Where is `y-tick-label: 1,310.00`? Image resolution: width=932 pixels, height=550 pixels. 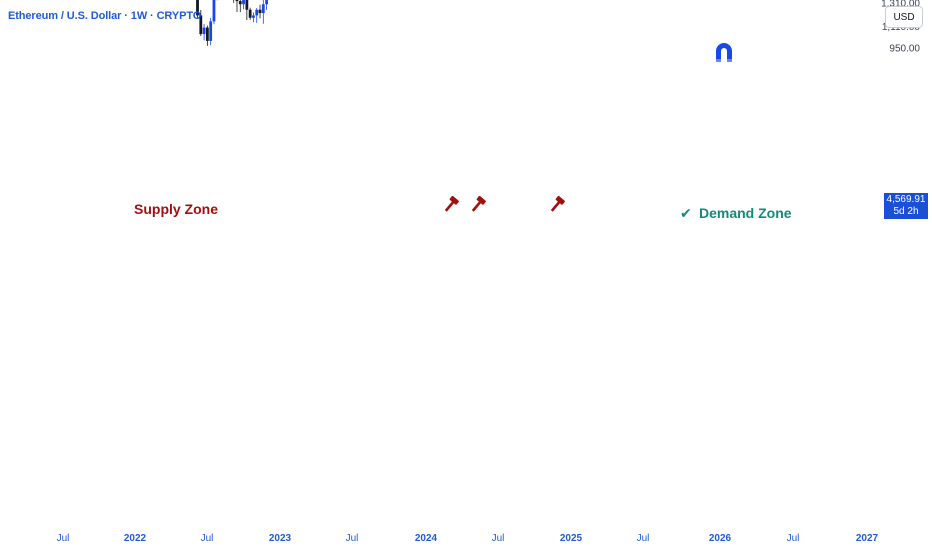 y-tick-label: 1,310.00 is located at coordinates (900, 5).